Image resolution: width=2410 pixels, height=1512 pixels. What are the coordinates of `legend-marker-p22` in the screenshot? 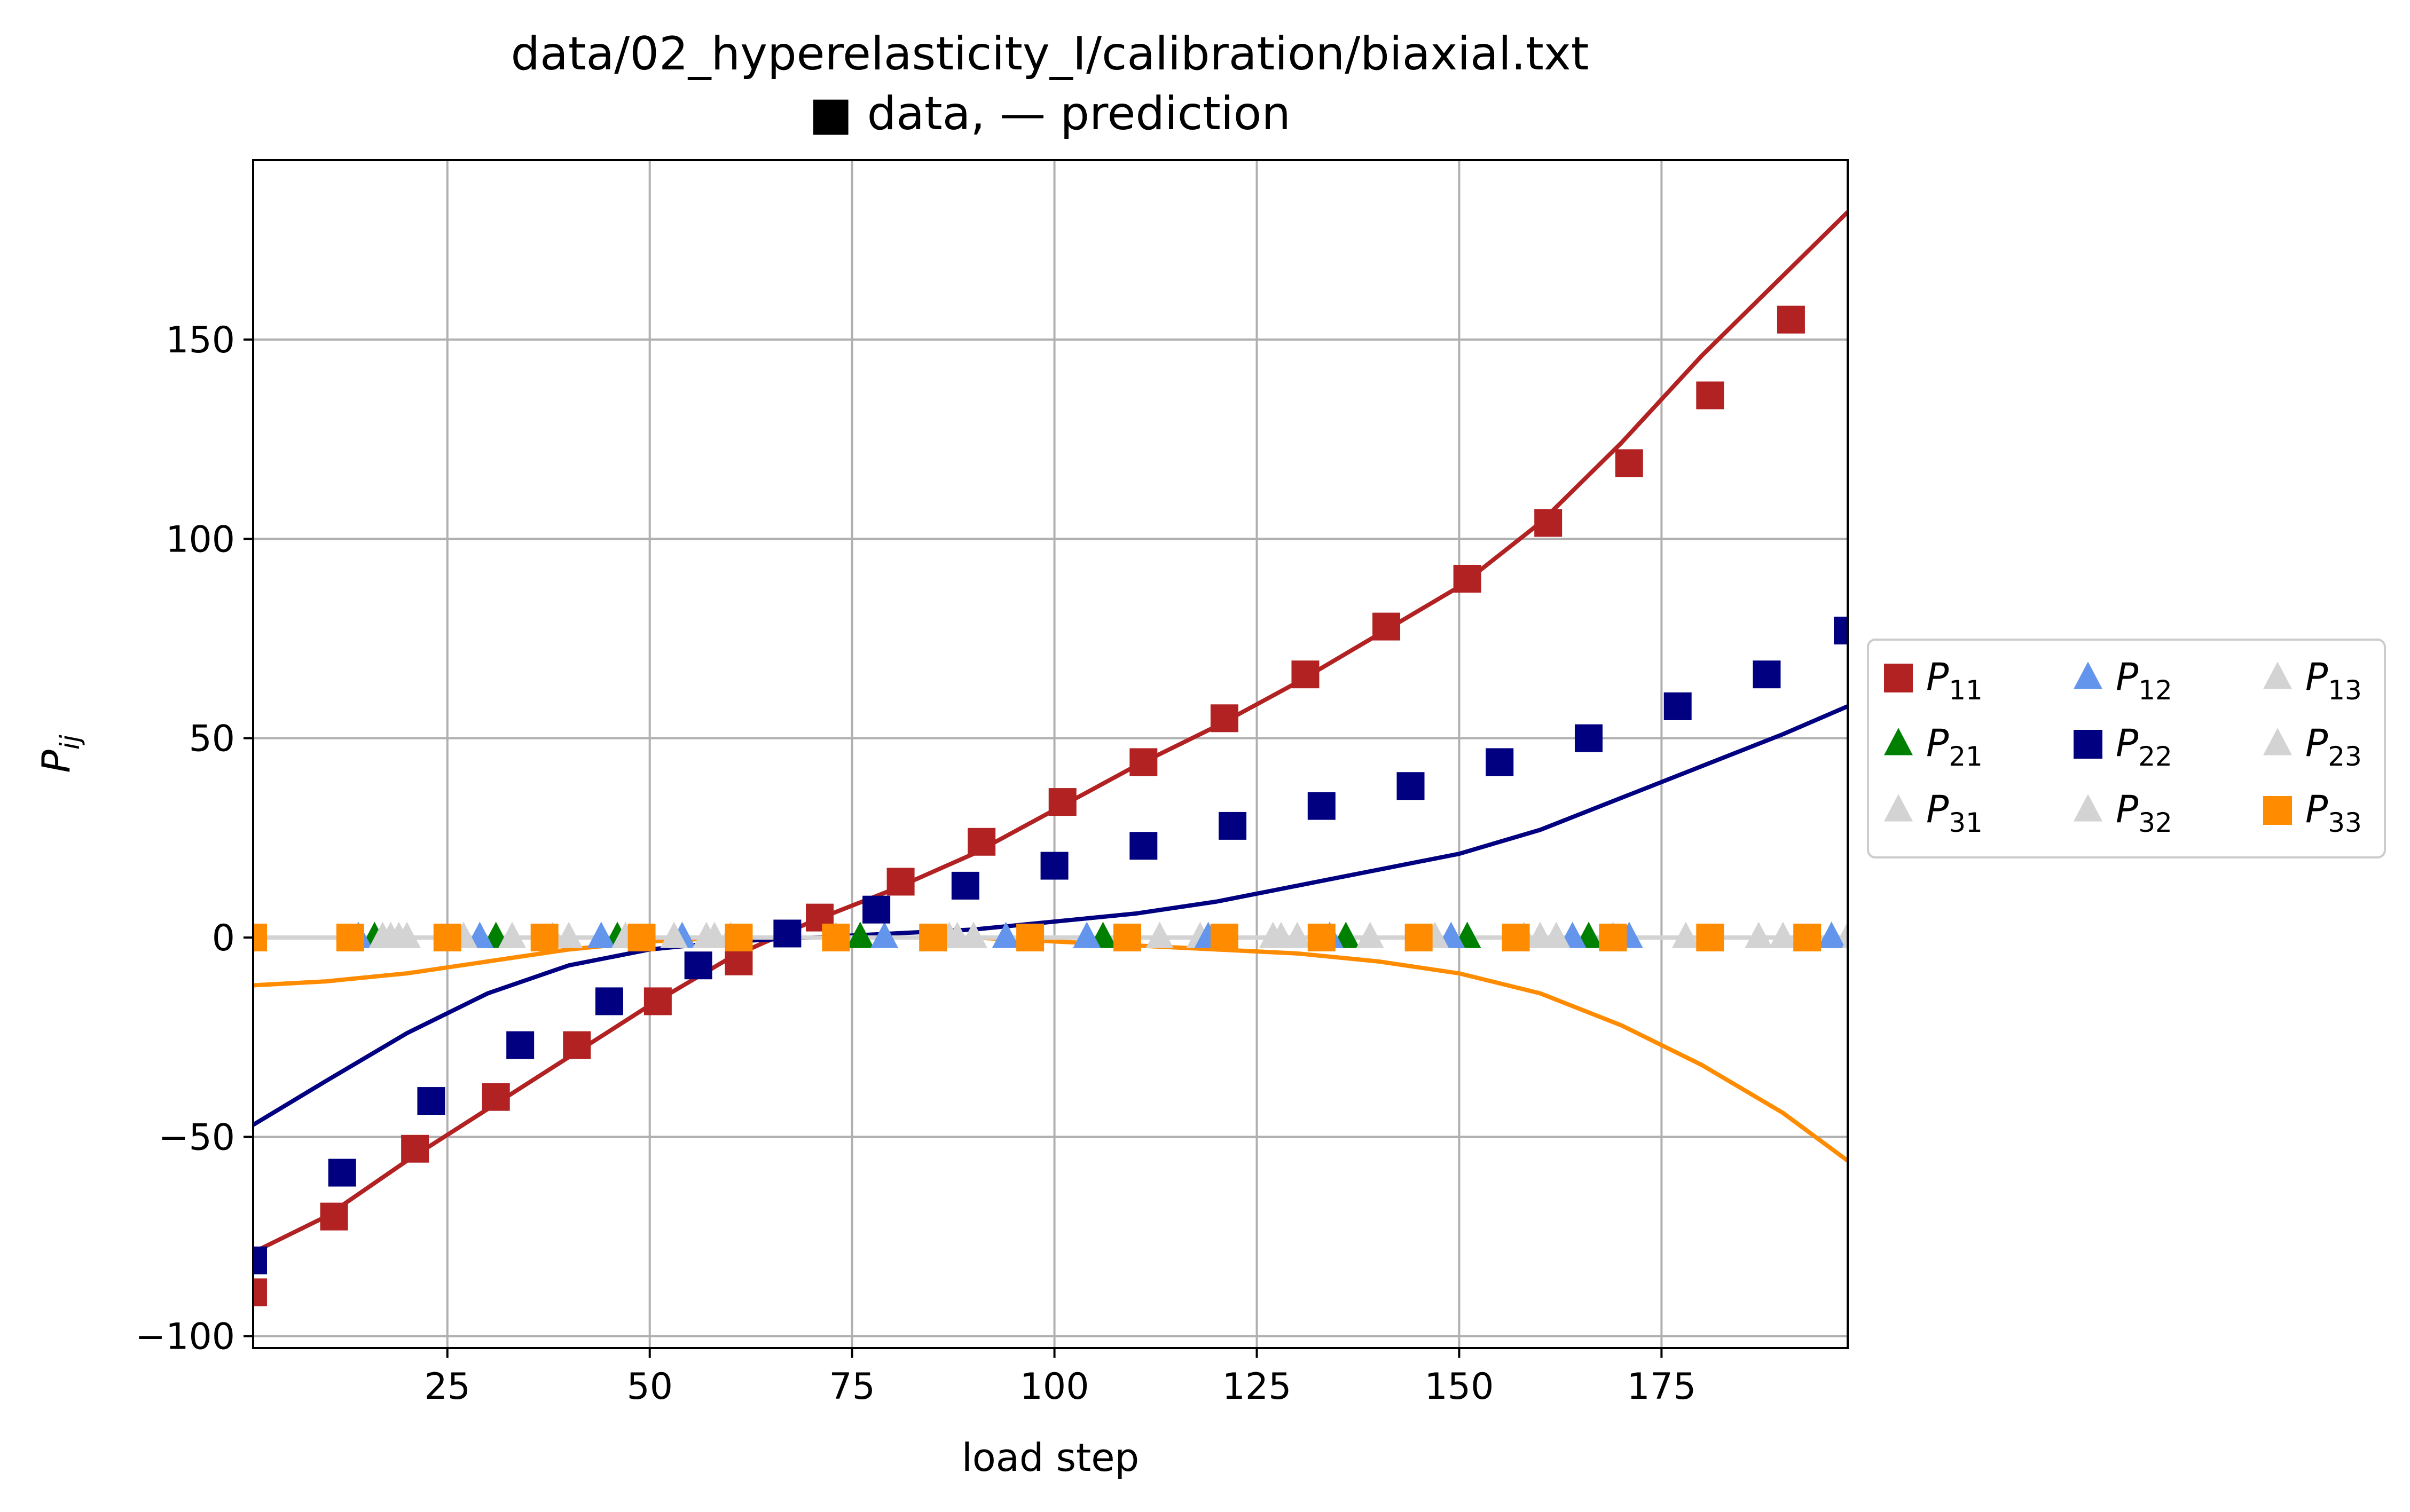 It's located at (2088, 744).